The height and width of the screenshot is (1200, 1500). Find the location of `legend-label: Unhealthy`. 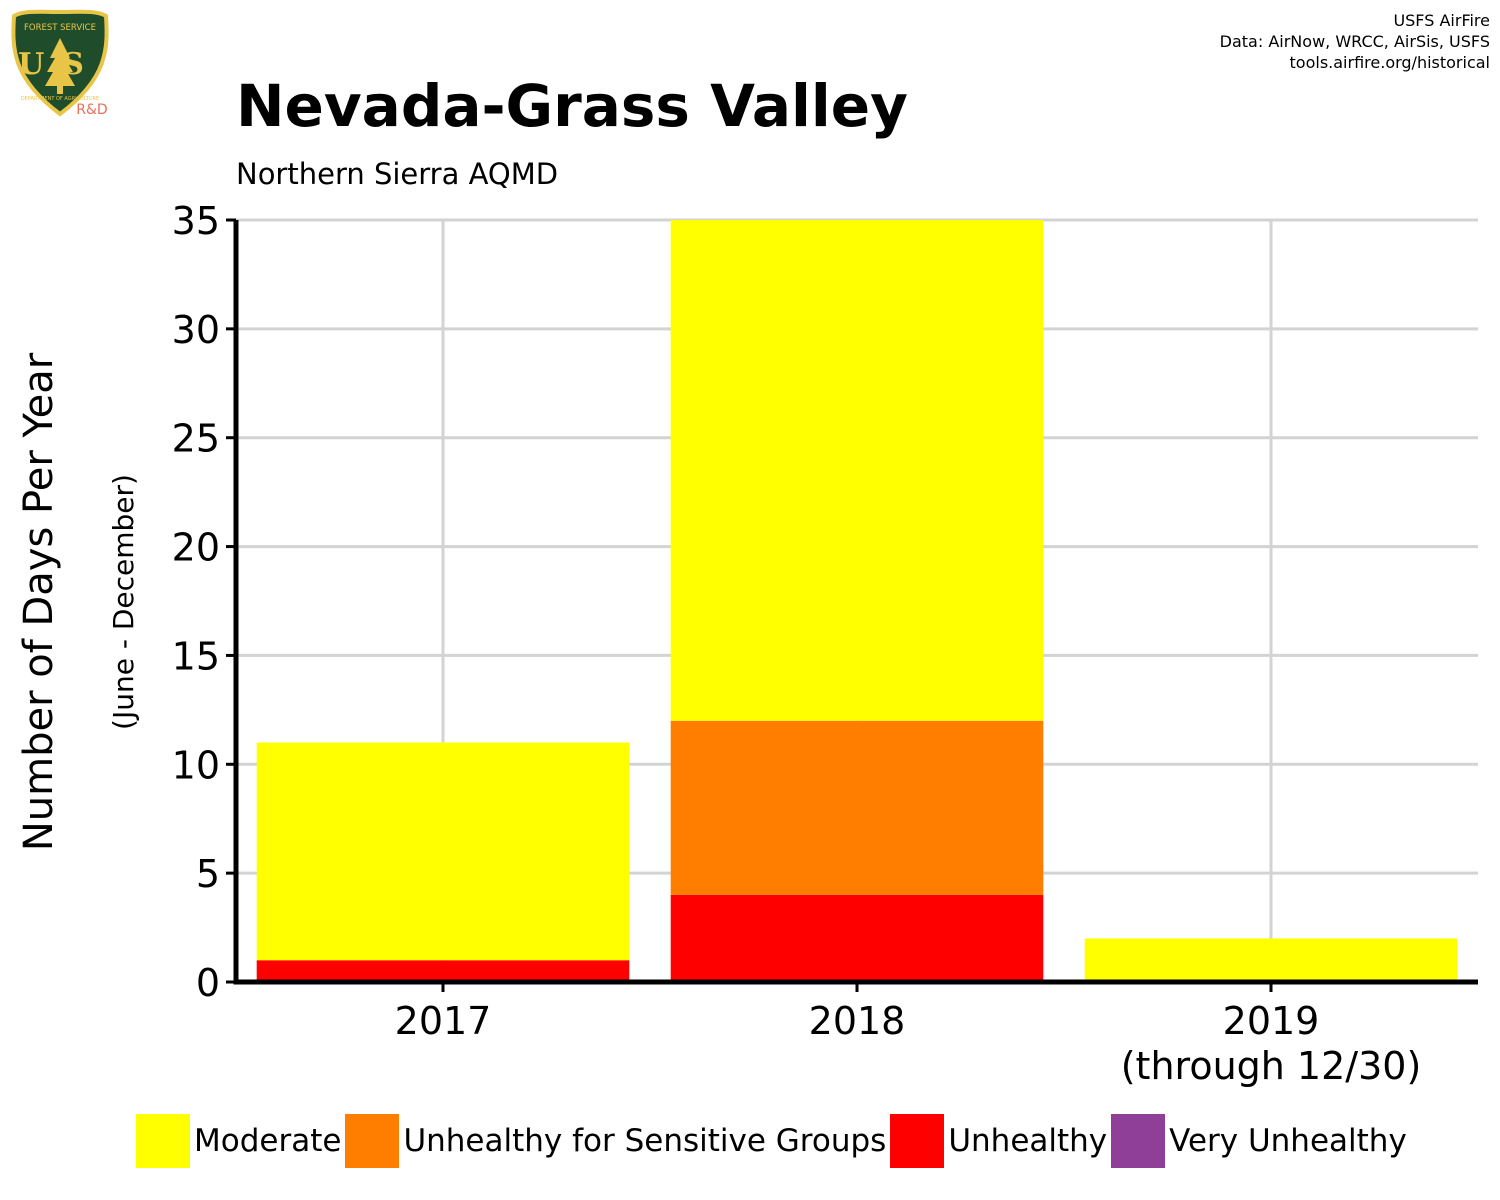

legend-label: Unhealthy is located at coordinates (1028, 1141).